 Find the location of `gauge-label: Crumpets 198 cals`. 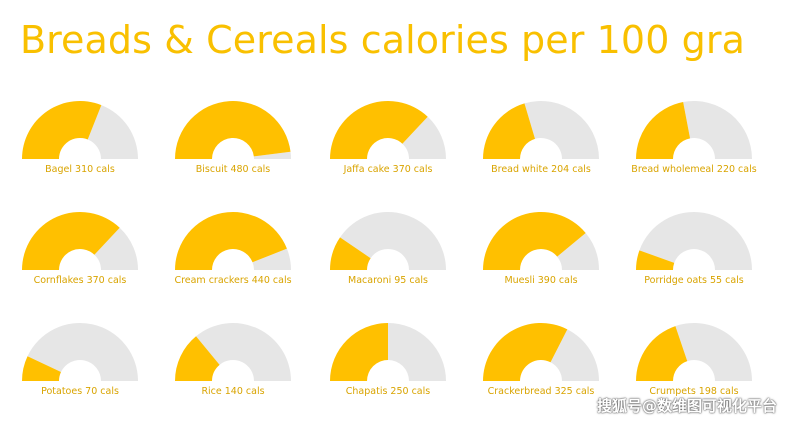

gauge-label: Crumpets 198 cals is located at coordinates (694, 391).